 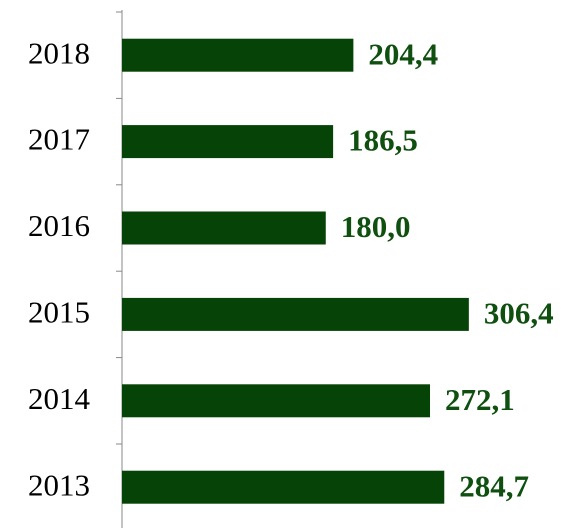 What do you see at coordinates (59, 139) in the screenshot?
I see `y-tick-label: 2017` at bounding box center [59, 139].